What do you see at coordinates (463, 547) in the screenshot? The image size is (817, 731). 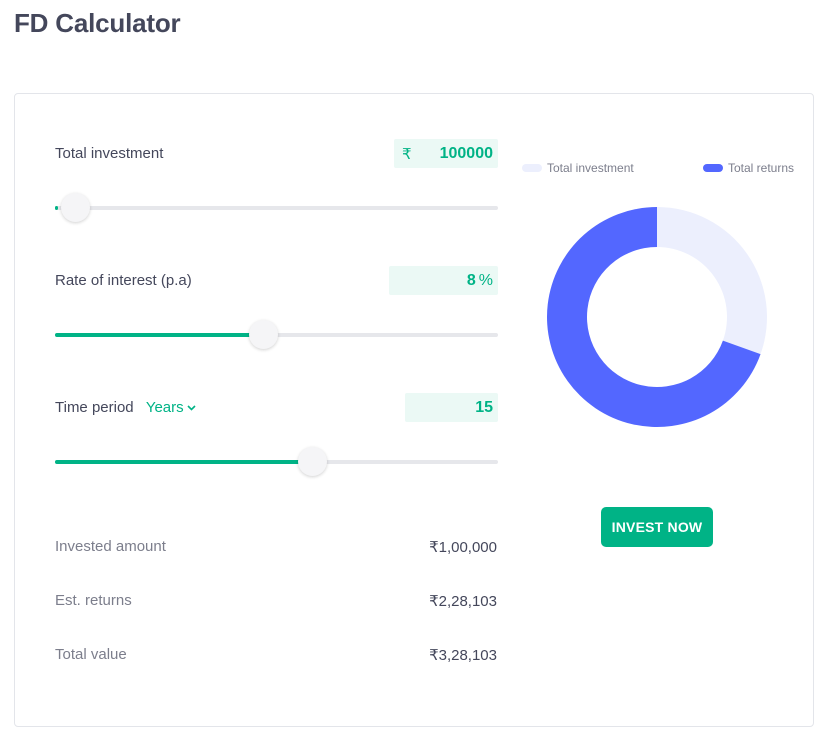 I see `invested-amount-value: ₹1,00,000` at bounding box center [463, 547].